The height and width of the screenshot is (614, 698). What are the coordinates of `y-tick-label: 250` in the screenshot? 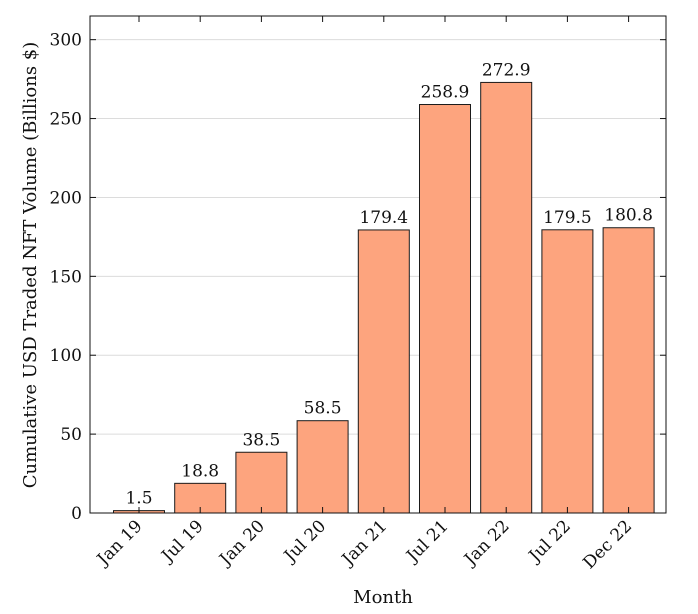 It's located at (66, 120).